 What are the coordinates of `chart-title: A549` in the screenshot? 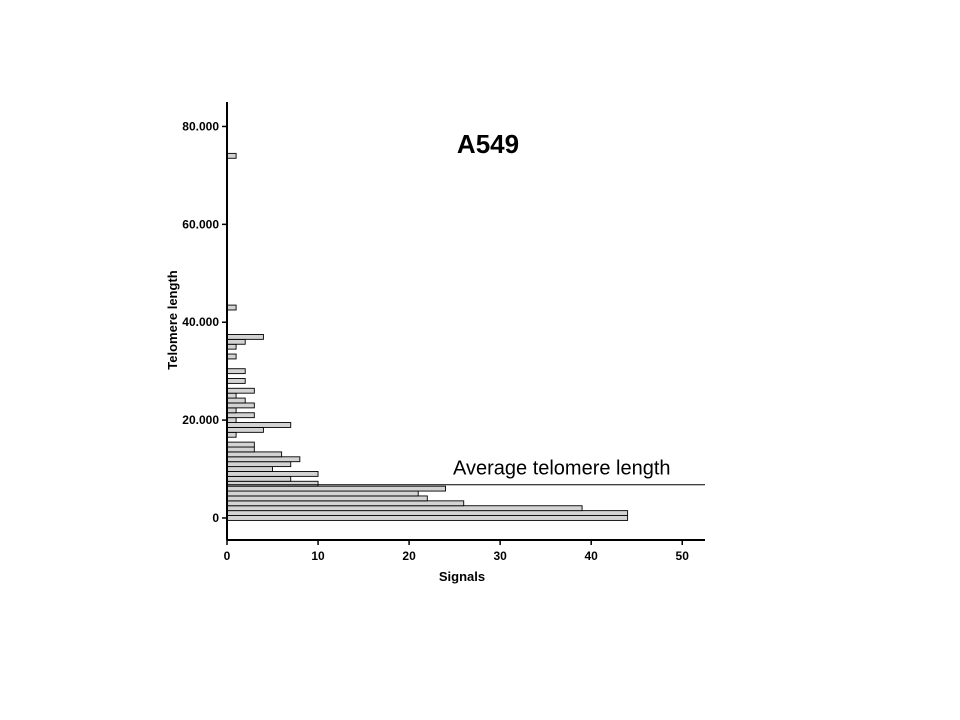 It's located at (488, 144).